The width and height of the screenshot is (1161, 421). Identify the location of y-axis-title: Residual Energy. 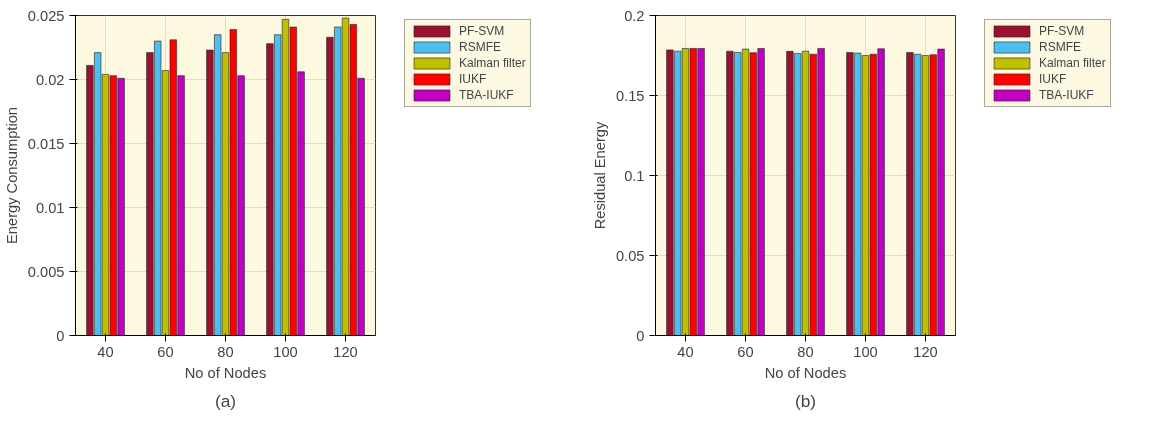
(599, 175).